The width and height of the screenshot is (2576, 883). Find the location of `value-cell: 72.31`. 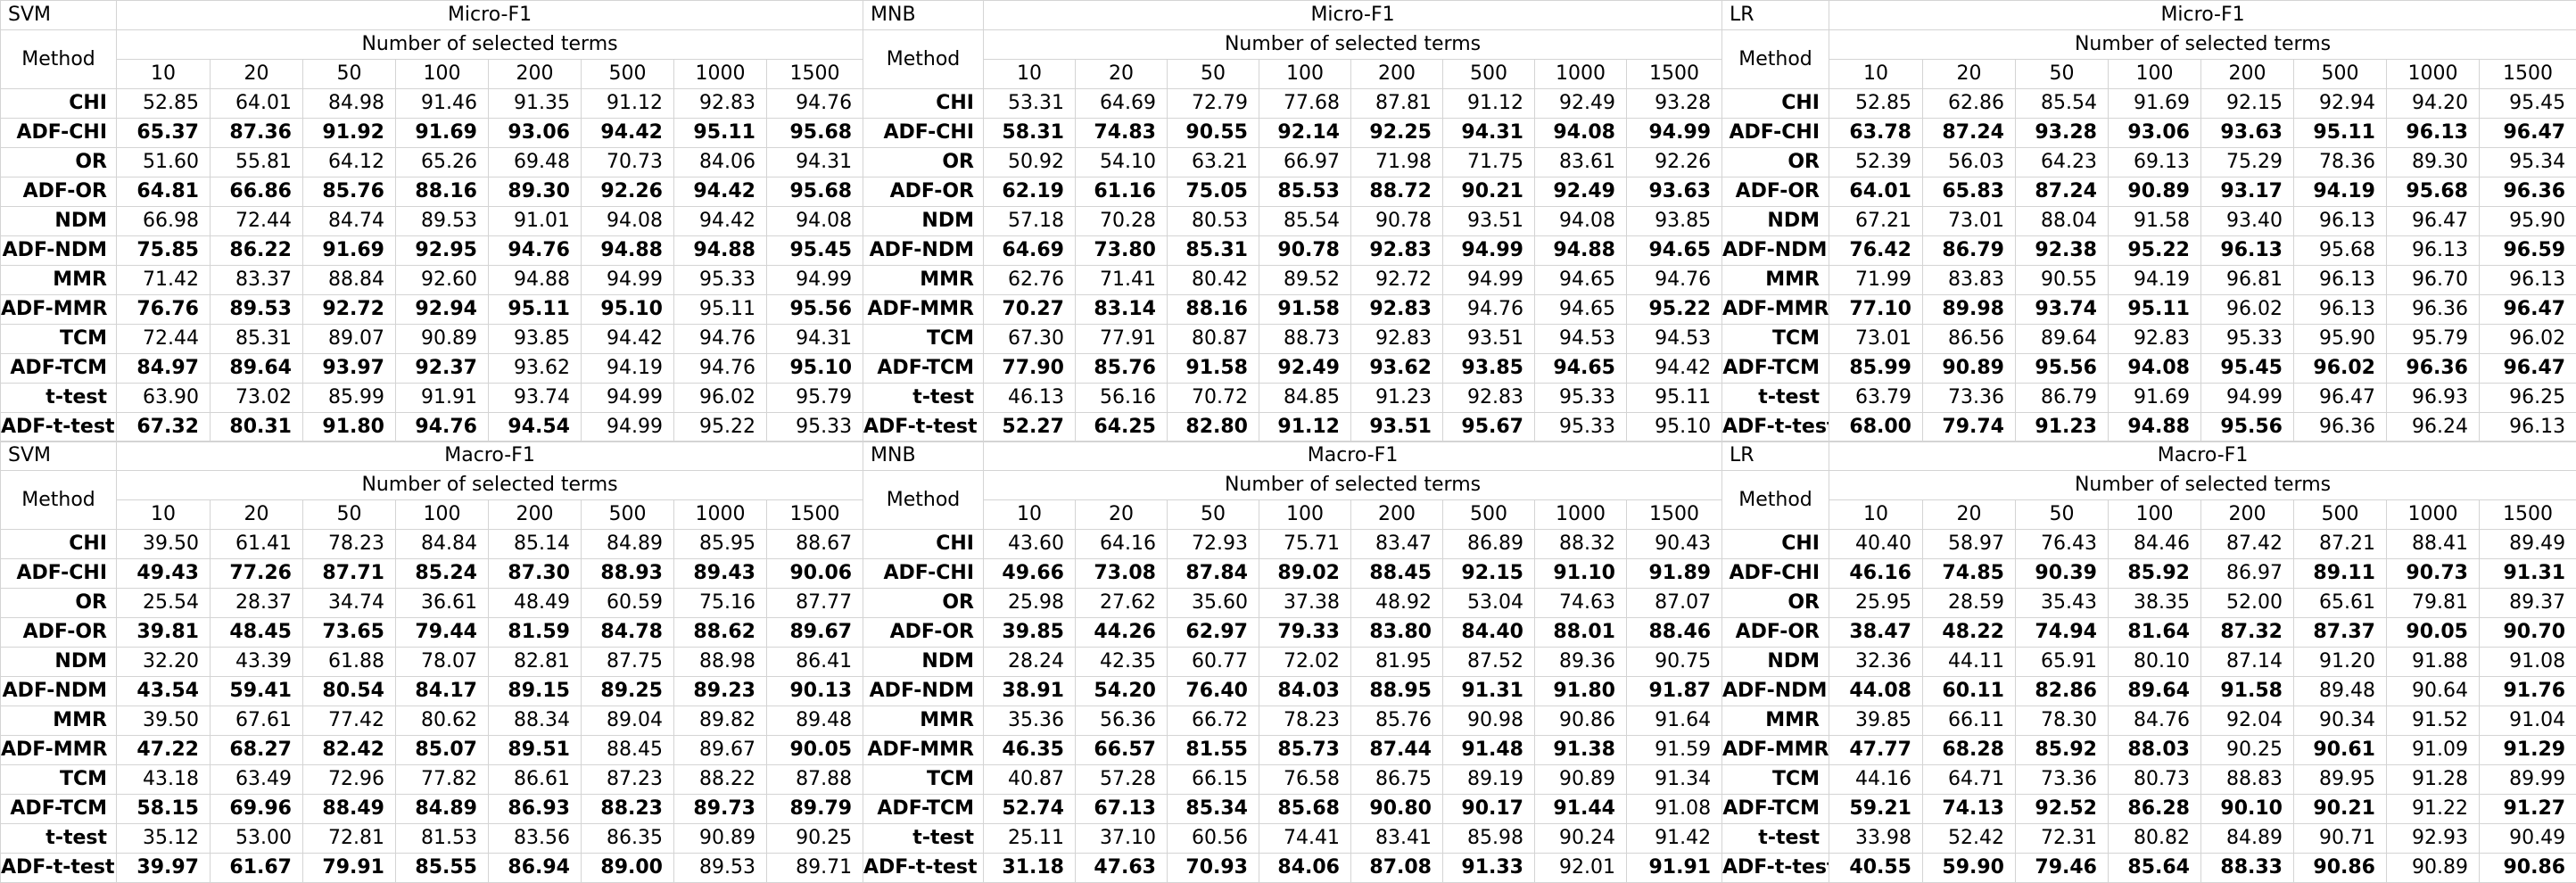

value-cell: 72.31 is located at coordinates (2063, 839).